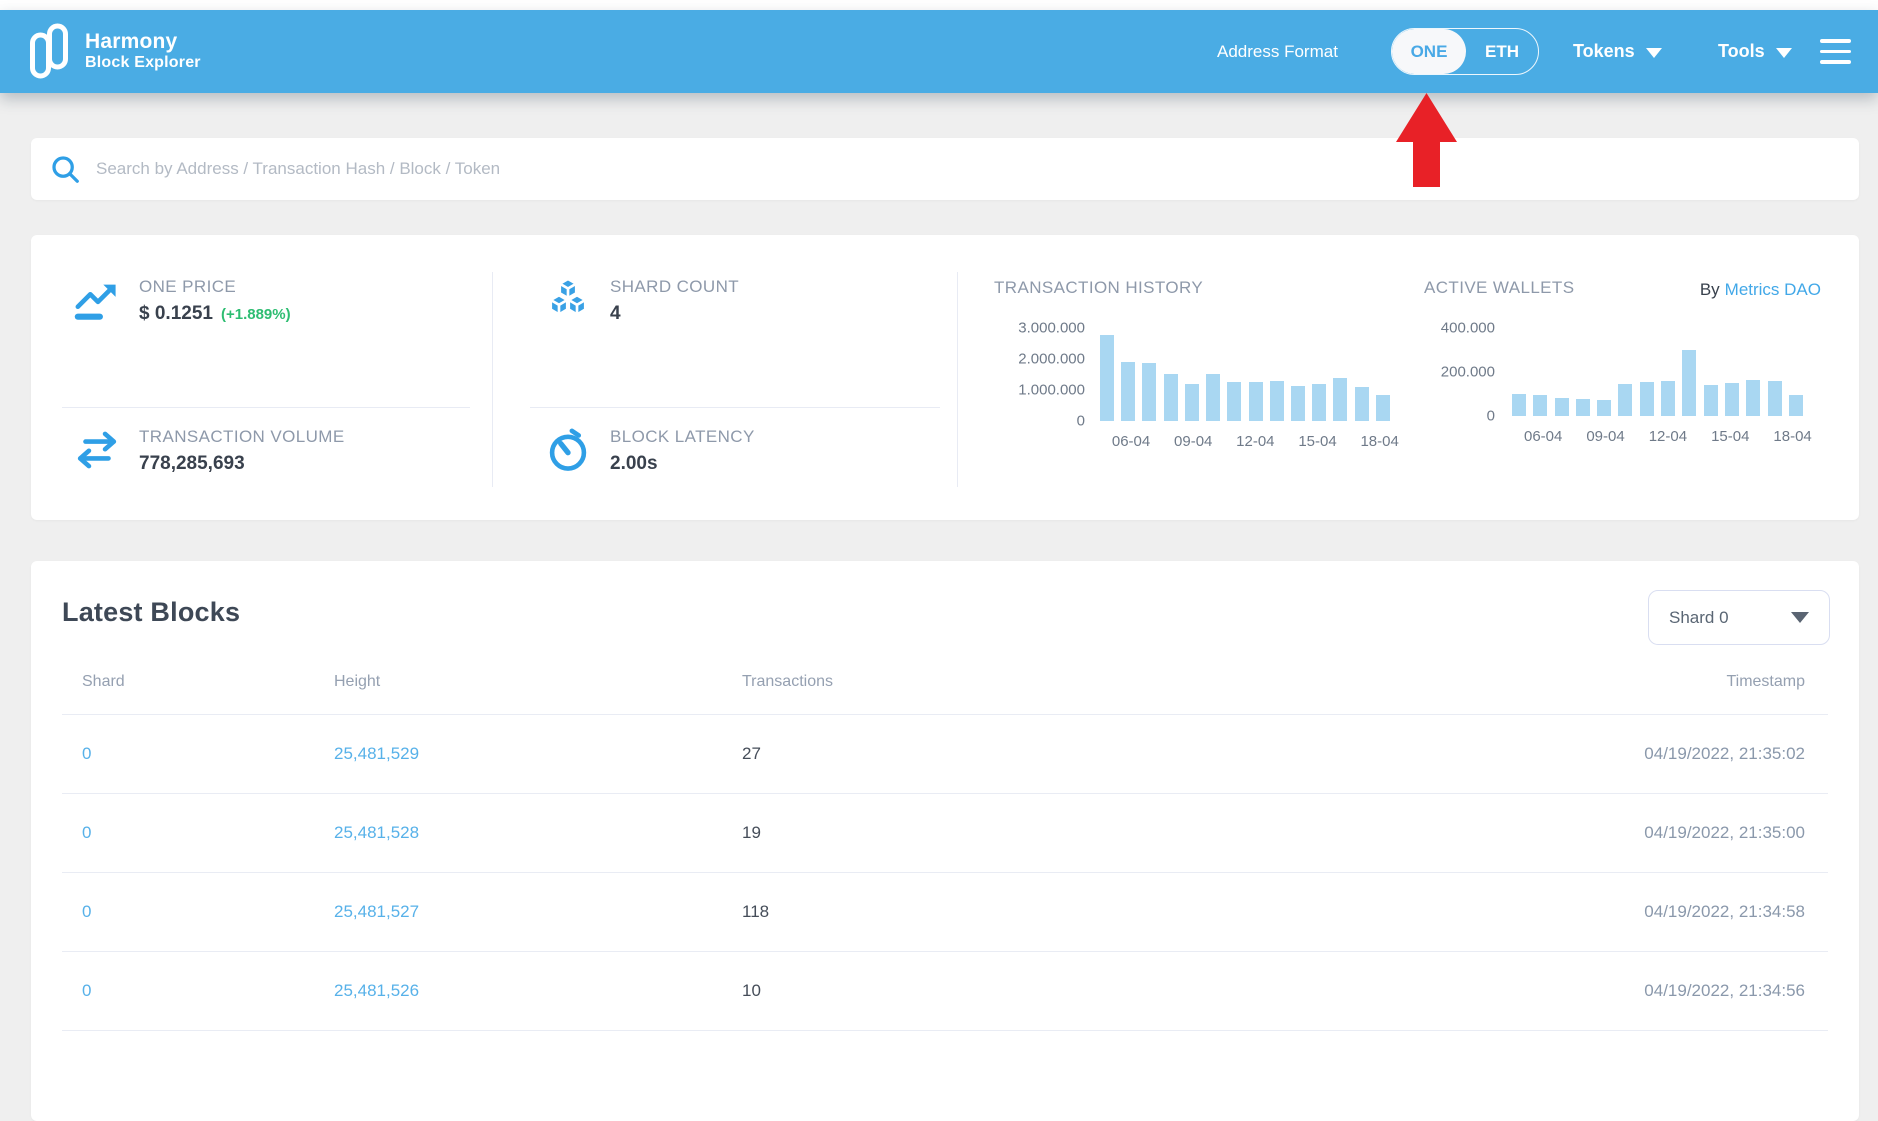 This screenshot has width=1878, height=1121. I want to click on hamburger-menu-icon, so click(1835, 51).